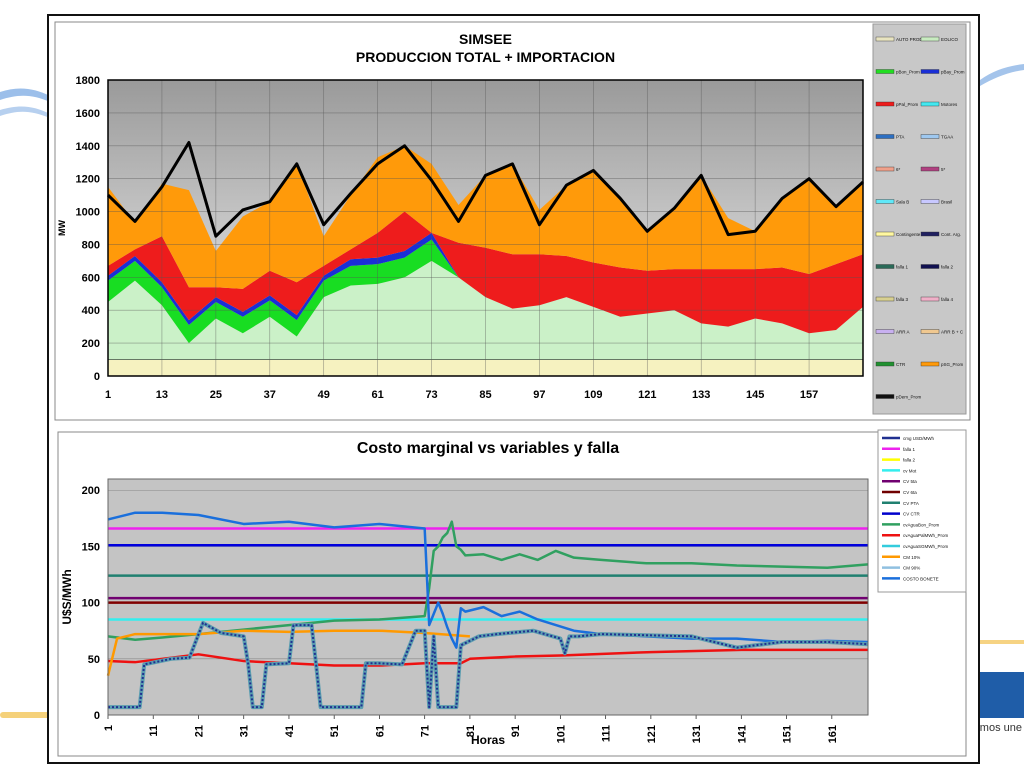 This screenshot has width=1024, height=768. I want to click on chart2-legend-label: cmg USD/MWh, so click(918, 438).